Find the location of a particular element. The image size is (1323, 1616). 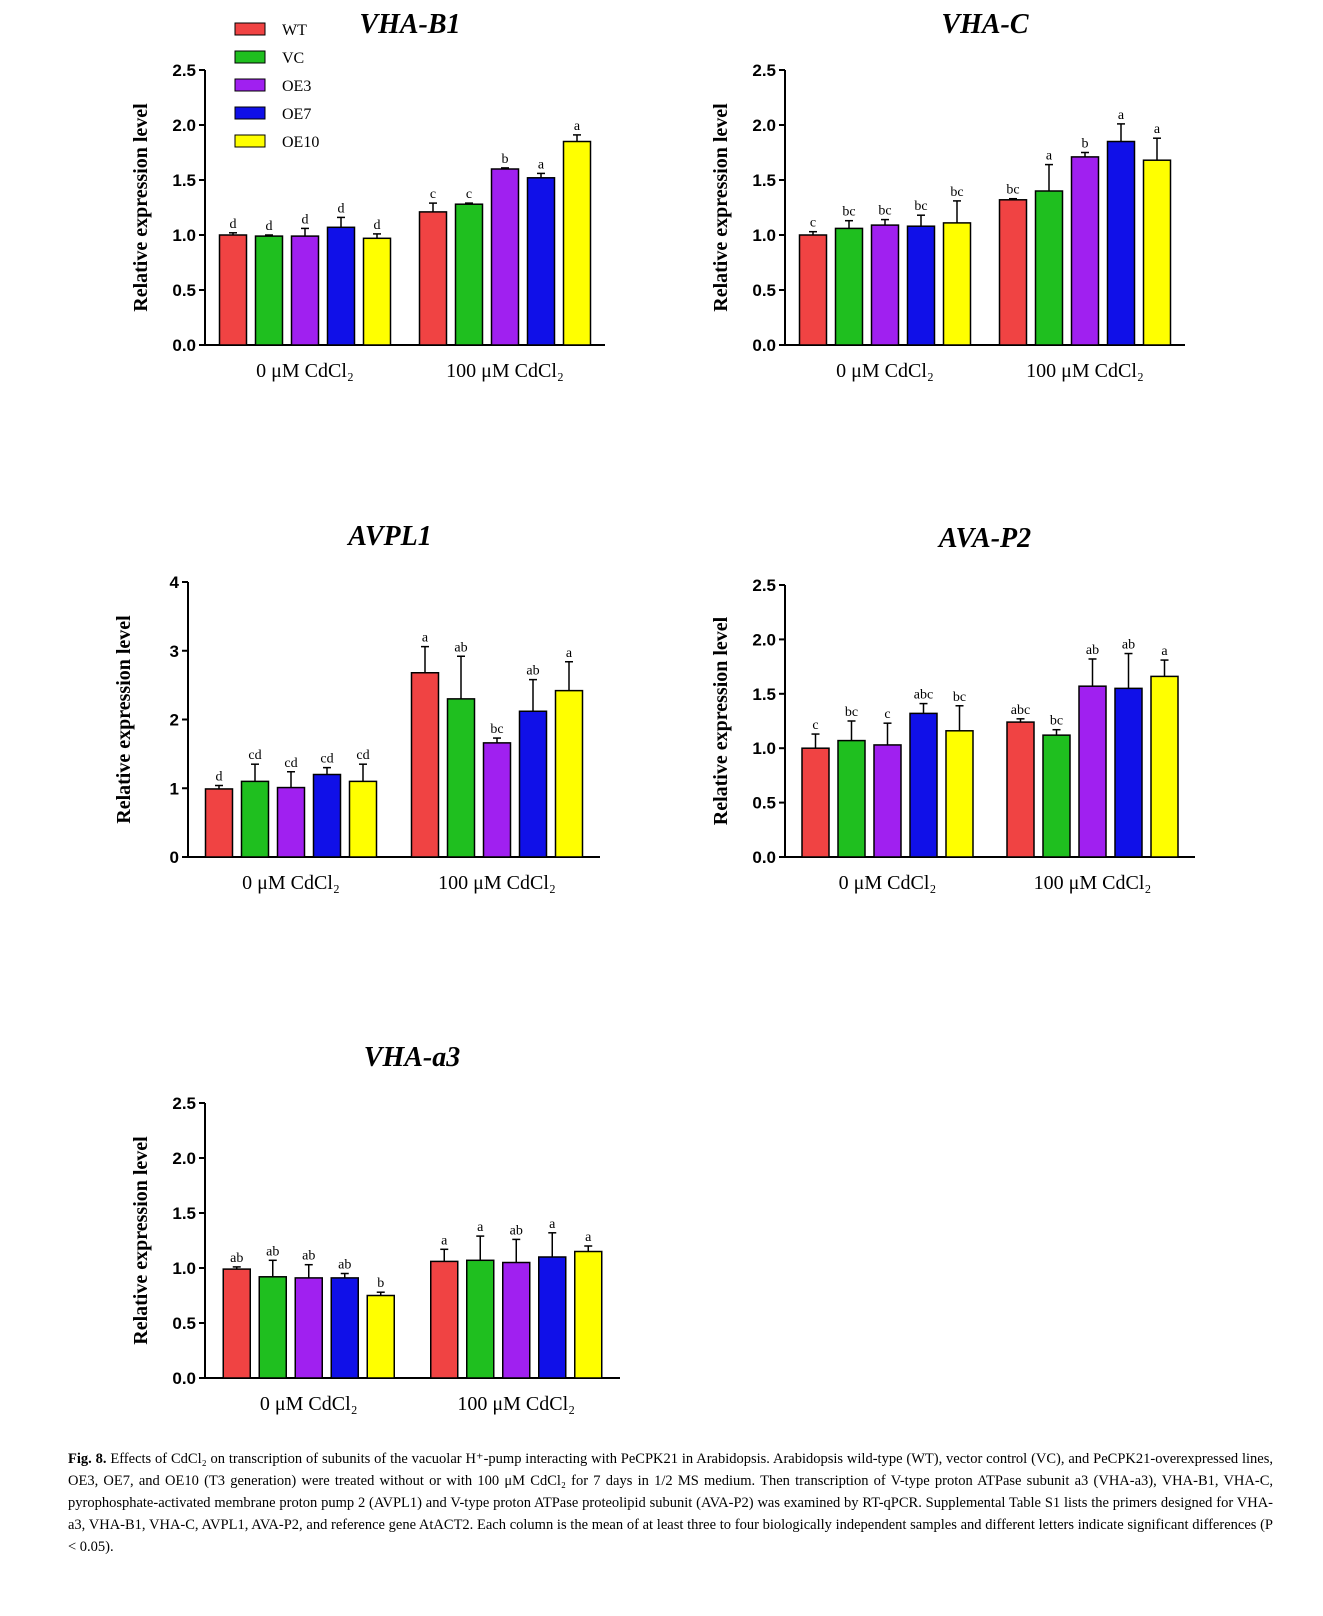

legend-swatch-oe3 is located at coordinates (250, 85).